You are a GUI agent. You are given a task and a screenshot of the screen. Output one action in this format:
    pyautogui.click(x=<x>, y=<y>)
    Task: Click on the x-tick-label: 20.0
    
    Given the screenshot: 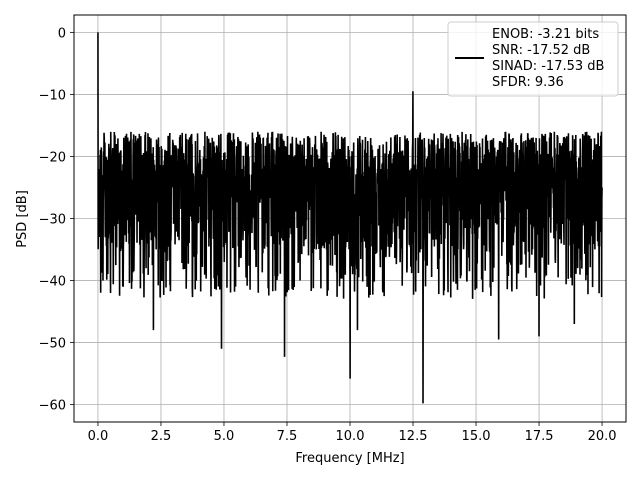 What is the action you would take?
    pyautogui.click(x=602, y=436)
    